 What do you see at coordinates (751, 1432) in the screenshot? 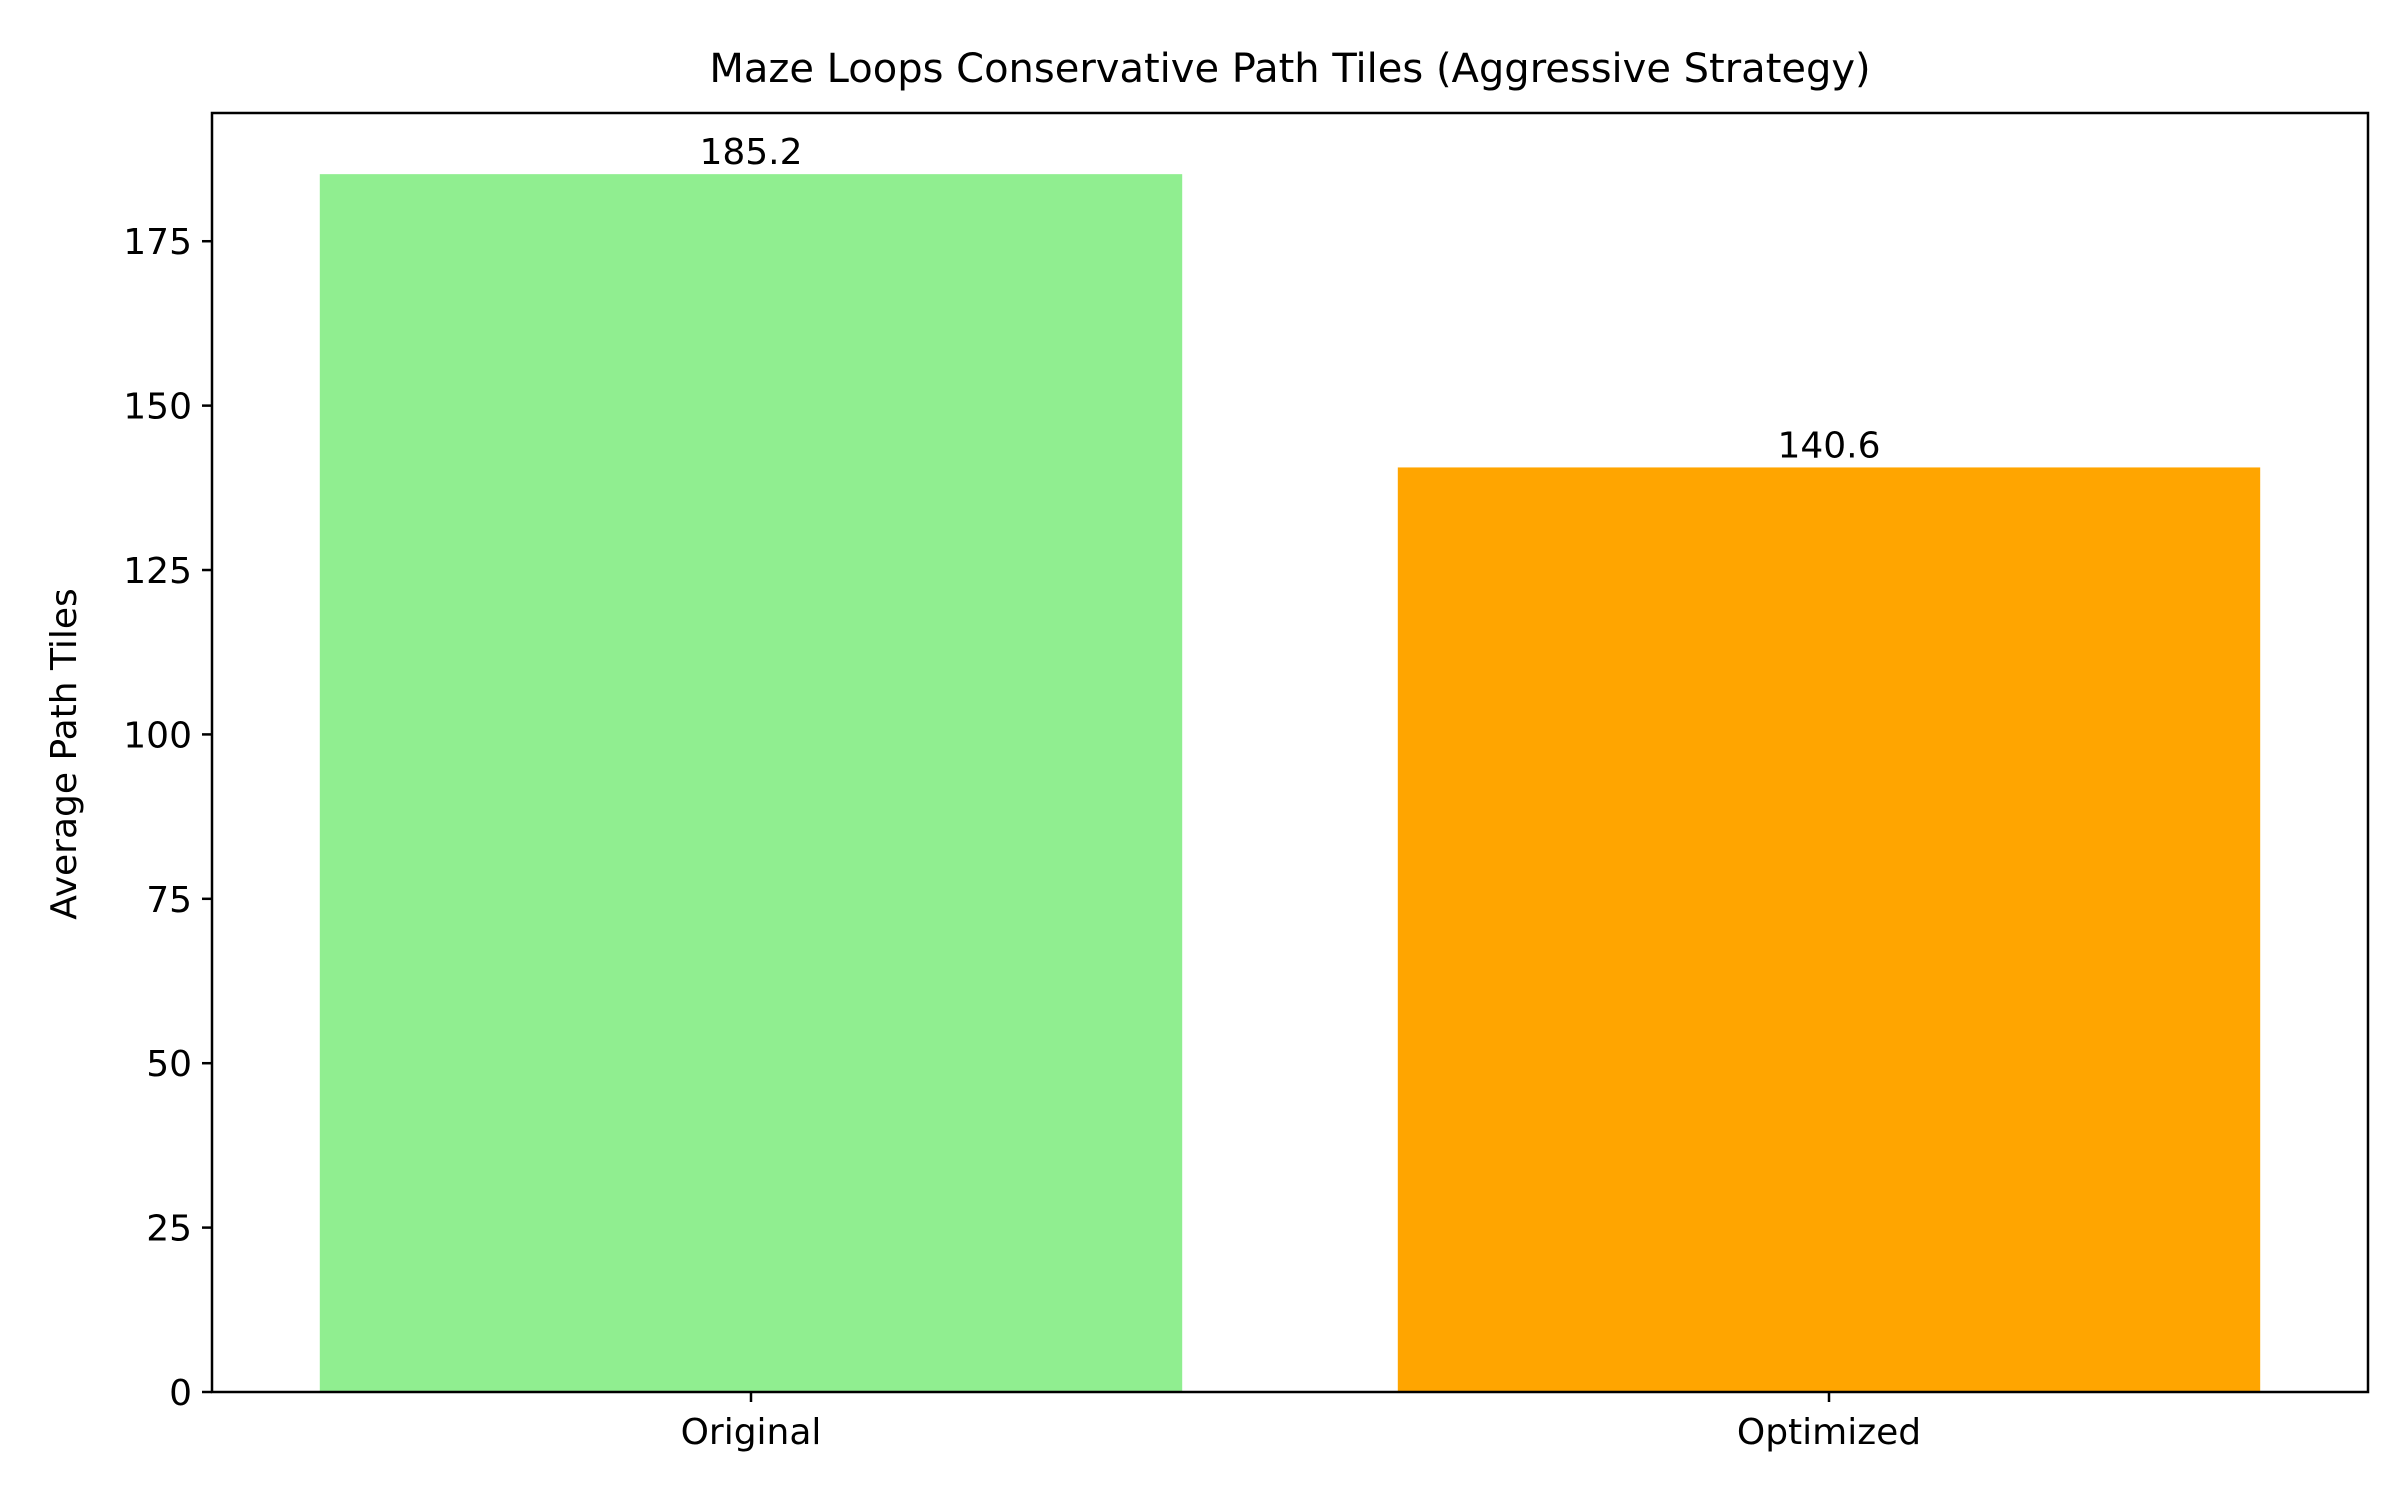
I see `x-tick-label: Original` at bounding box center [751, 1432].